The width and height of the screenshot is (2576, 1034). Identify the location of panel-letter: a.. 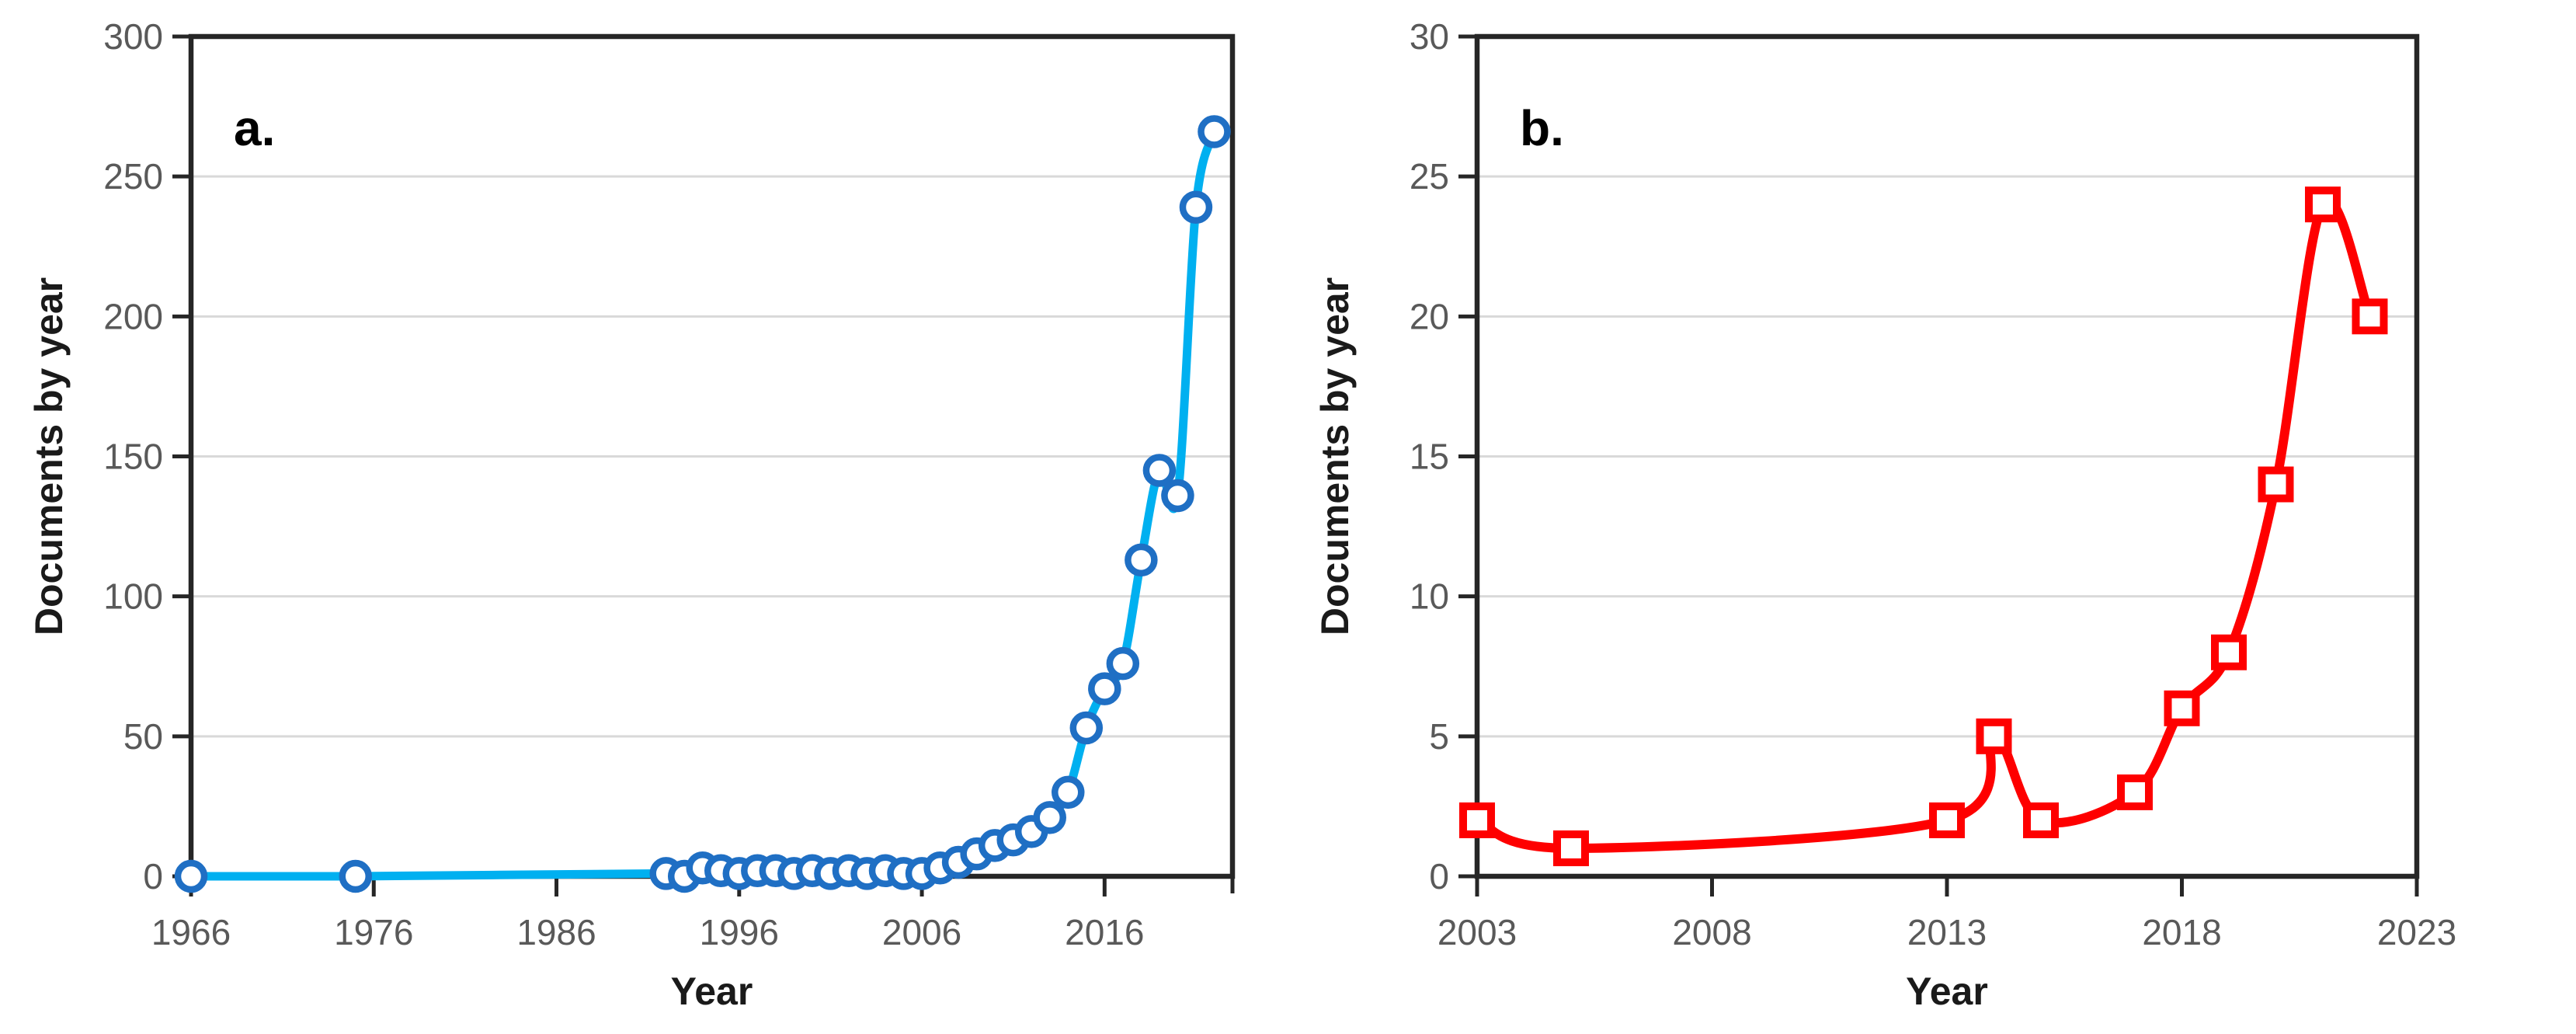
(254, 128).